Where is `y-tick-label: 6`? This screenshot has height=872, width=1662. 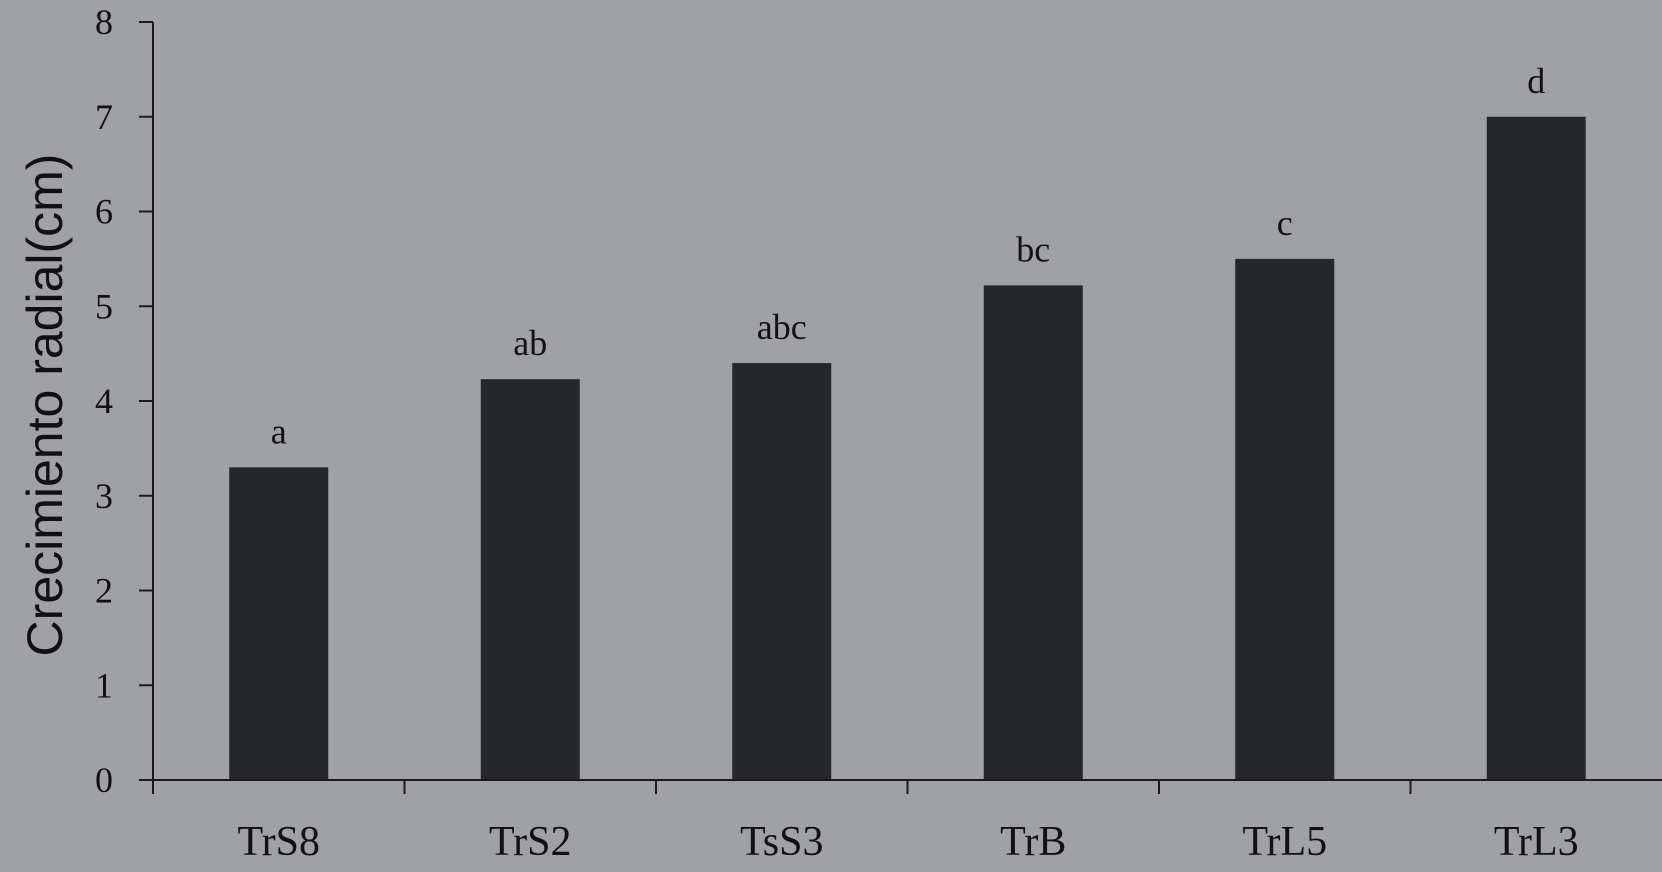
y-tick-label: 6 is located at coordinates (104, 212).